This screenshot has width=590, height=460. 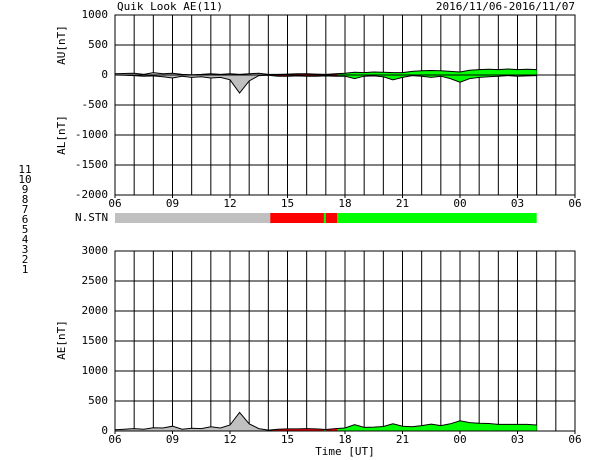 I want to click on station-legend: 8, so click(x=25, y=199).